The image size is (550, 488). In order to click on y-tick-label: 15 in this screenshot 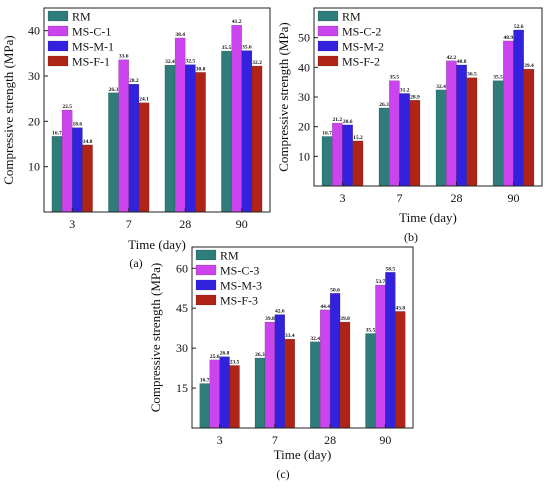, I will do `click(182, 388)`.